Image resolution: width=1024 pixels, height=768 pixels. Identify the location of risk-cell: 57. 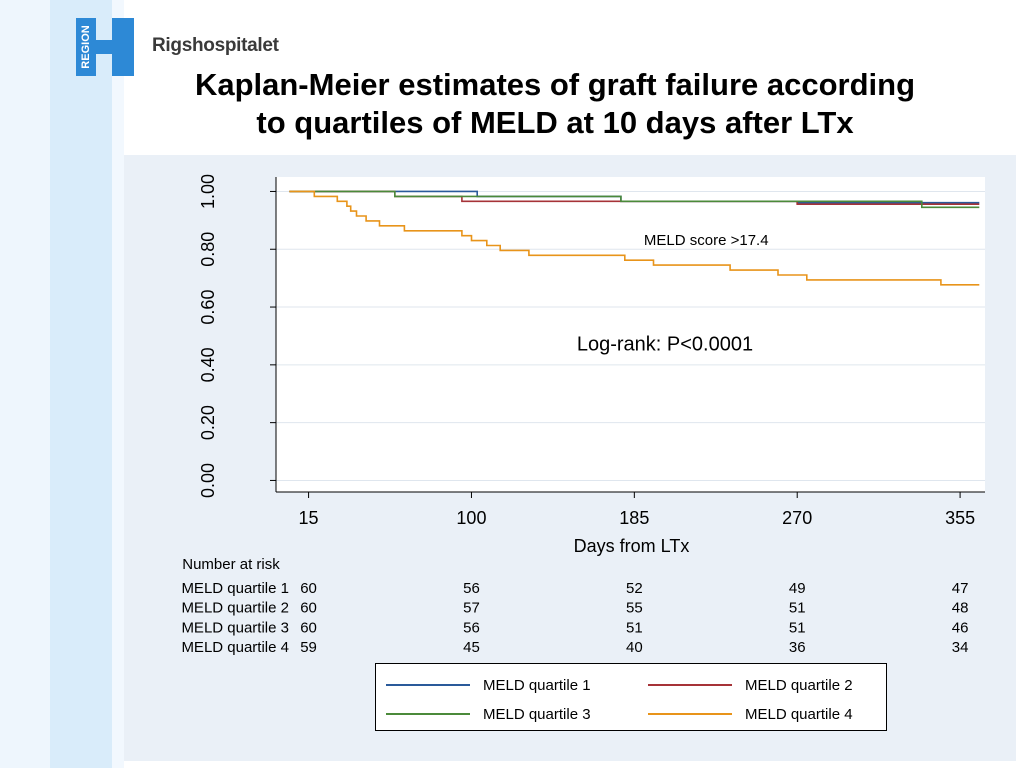
(471, 608).